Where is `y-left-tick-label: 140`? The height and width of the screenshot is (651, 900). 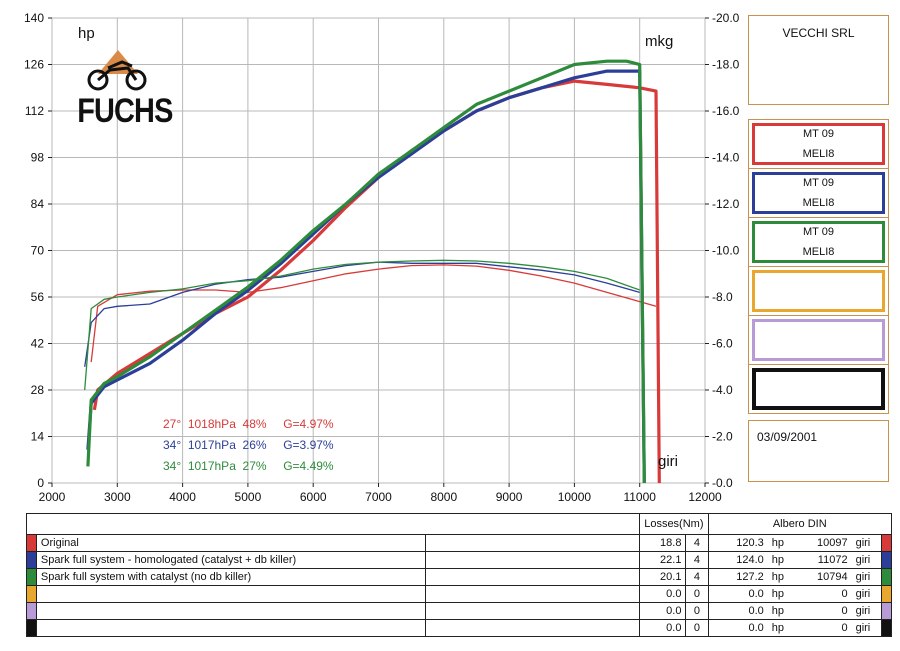
y-left-tick-label: 140 is located at coordinates (34, 18).